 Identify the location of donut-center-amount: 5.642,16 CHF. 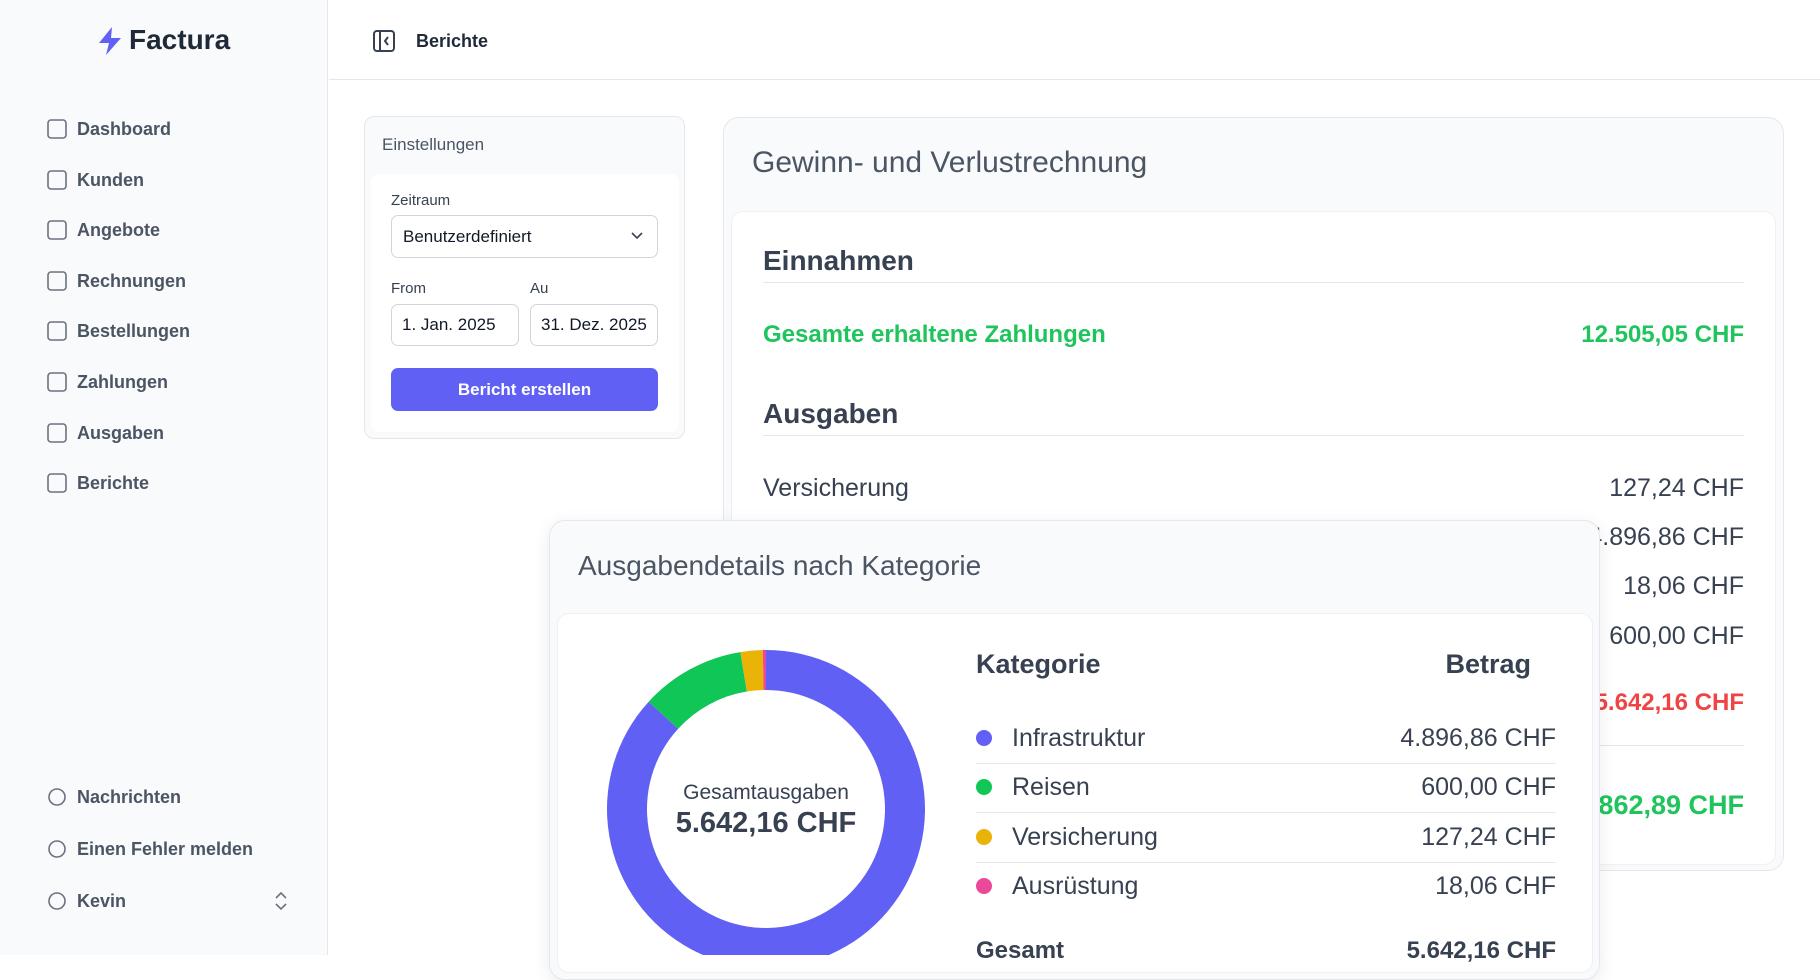
(766, 823).